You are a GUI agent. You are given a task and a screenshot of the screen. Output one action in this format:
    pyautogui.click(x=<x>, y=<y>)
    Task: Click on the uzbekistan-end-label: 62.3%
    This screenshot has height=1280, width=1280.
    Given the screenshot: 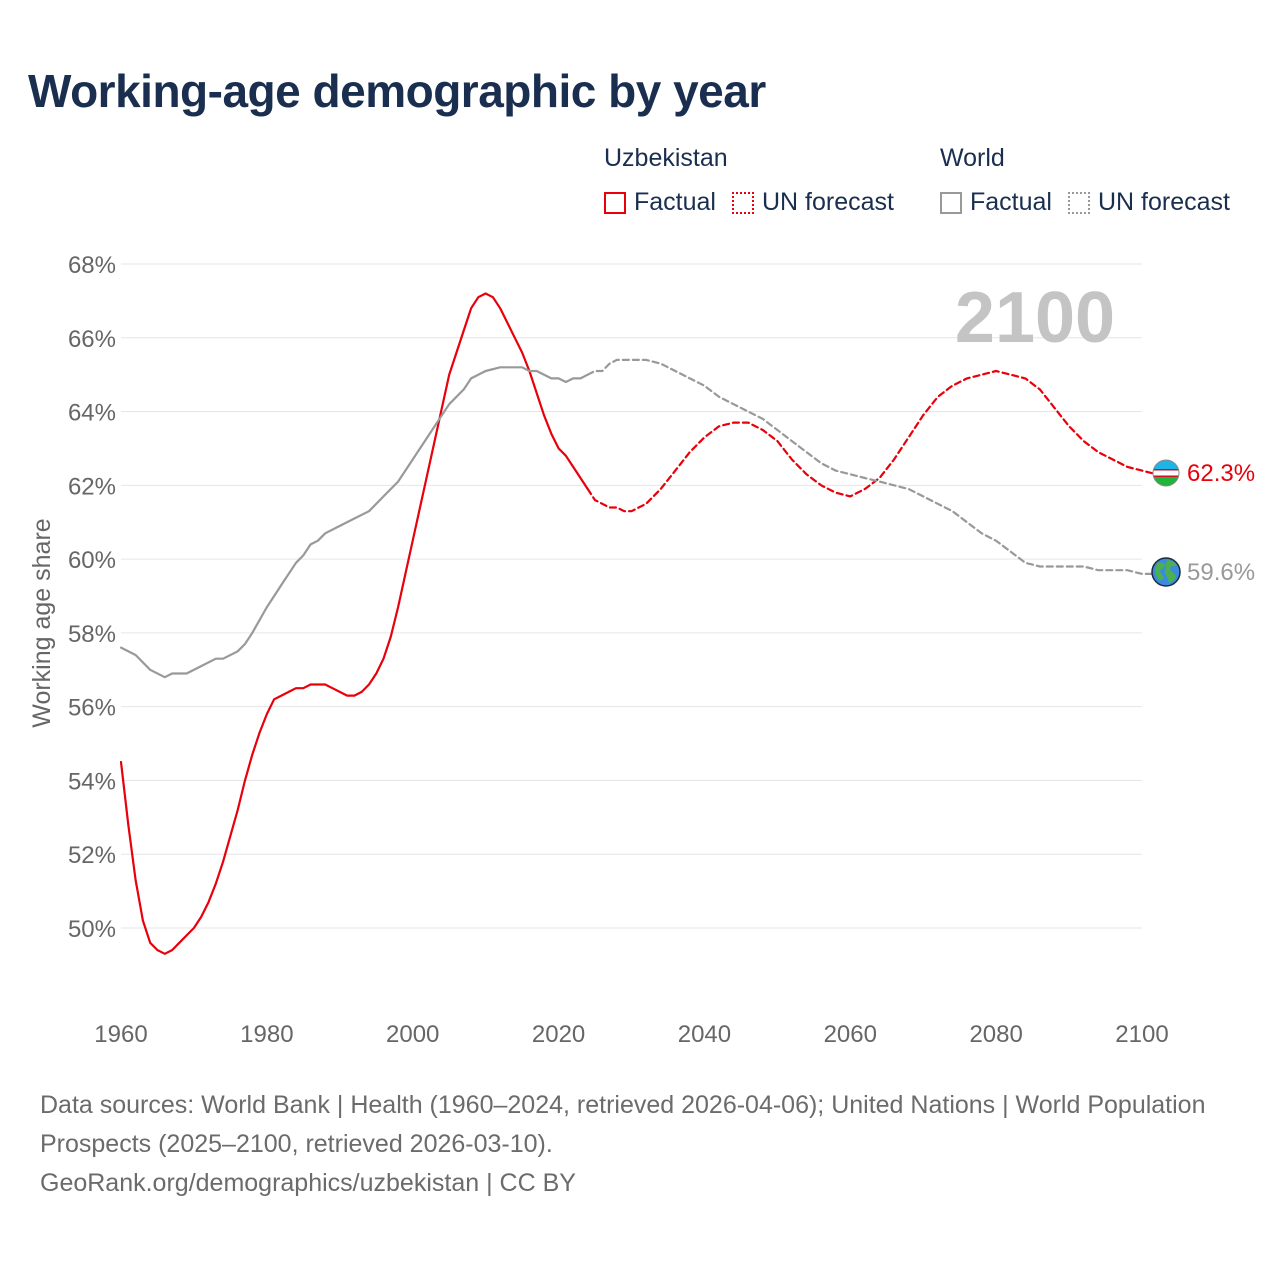 What is the action you would take?
    pyautogui.click(x=1221, y=473)
    